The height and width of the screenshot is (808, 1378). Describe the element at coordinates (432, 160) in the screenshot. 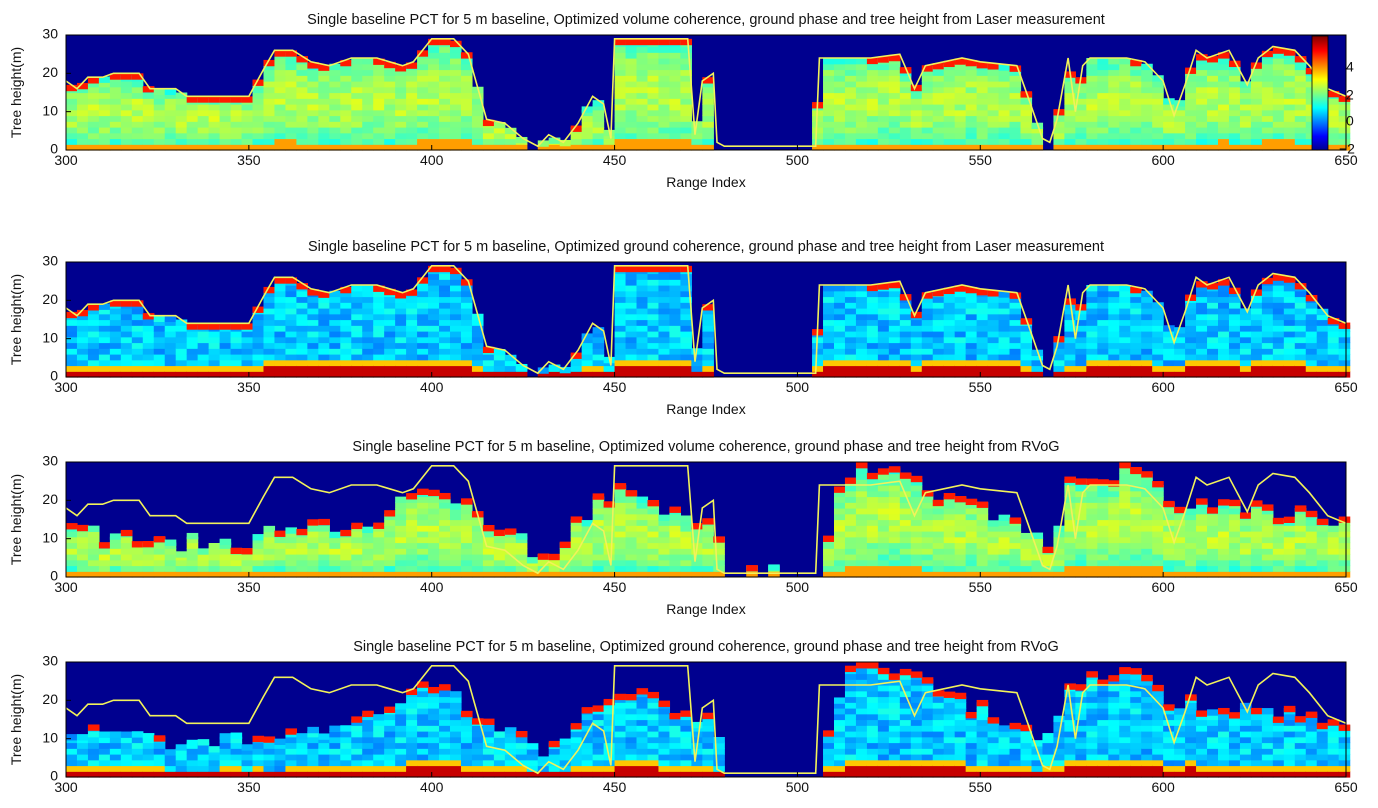

I see `x-tick-label: 400` at that location.